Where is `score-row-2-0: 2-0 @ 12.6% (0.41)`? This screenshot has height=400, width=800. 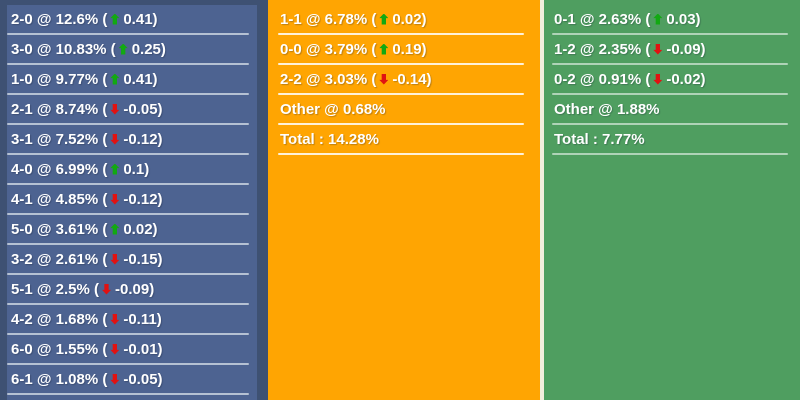
score-row-2-0: 2-0 @ 12.6% (0.41) is located at coordinates (84, 19).